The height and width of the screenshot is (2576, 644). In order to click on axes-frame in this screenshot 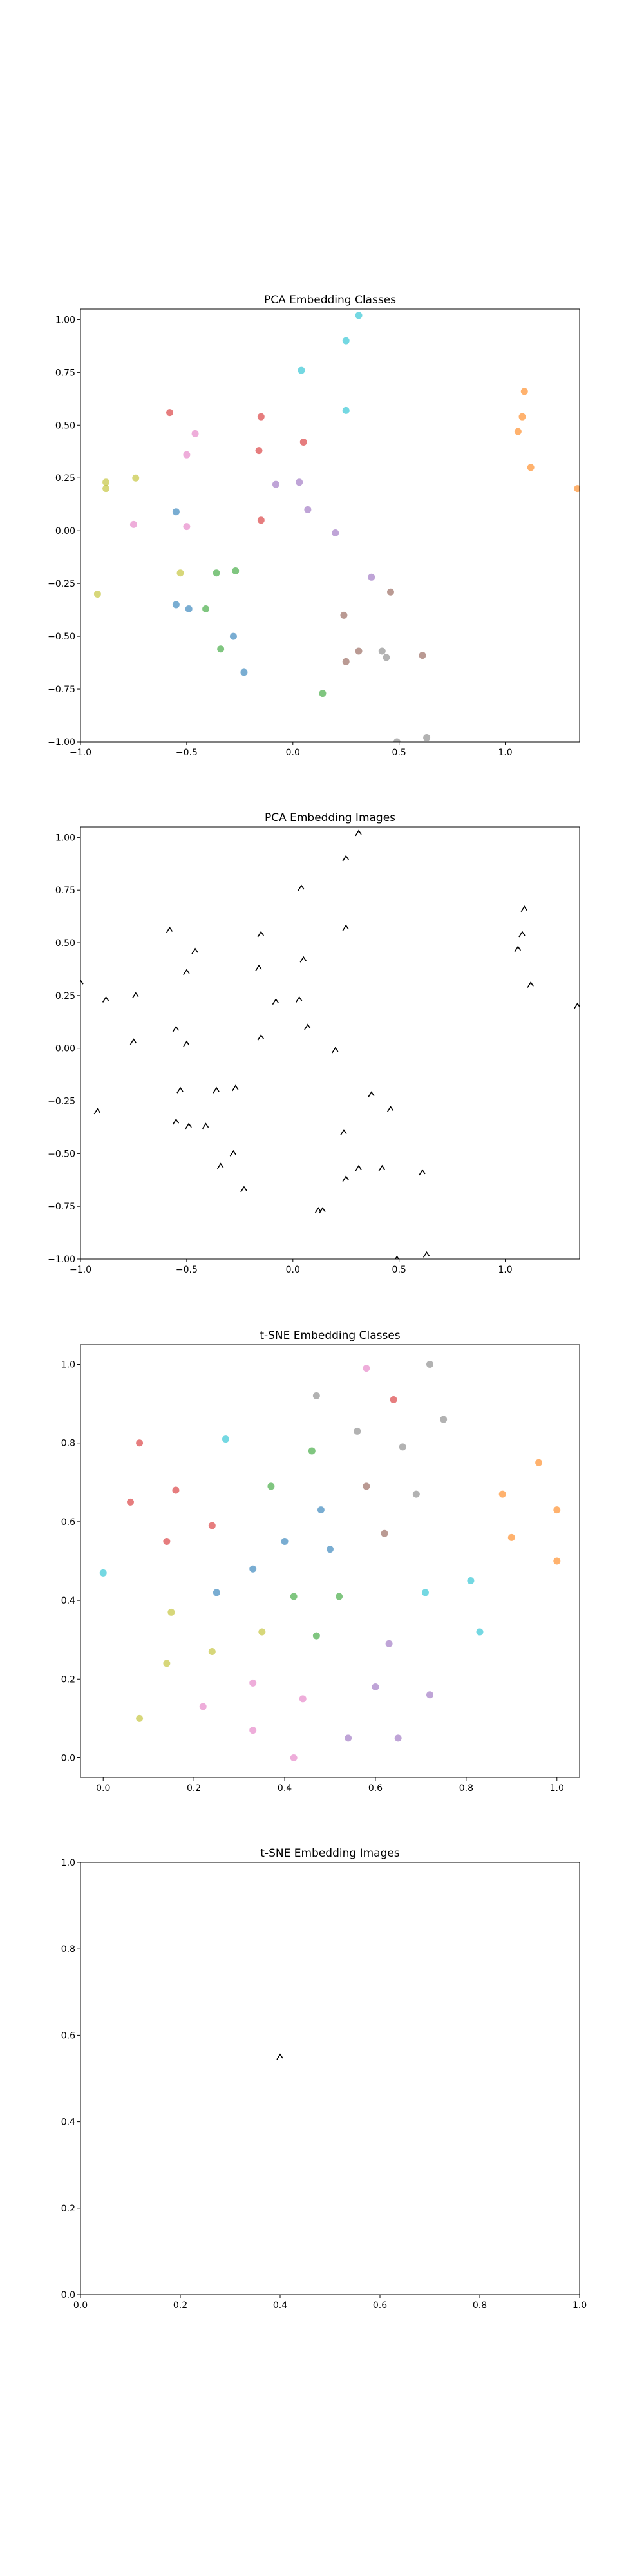, I will do `click(330, 525)`.